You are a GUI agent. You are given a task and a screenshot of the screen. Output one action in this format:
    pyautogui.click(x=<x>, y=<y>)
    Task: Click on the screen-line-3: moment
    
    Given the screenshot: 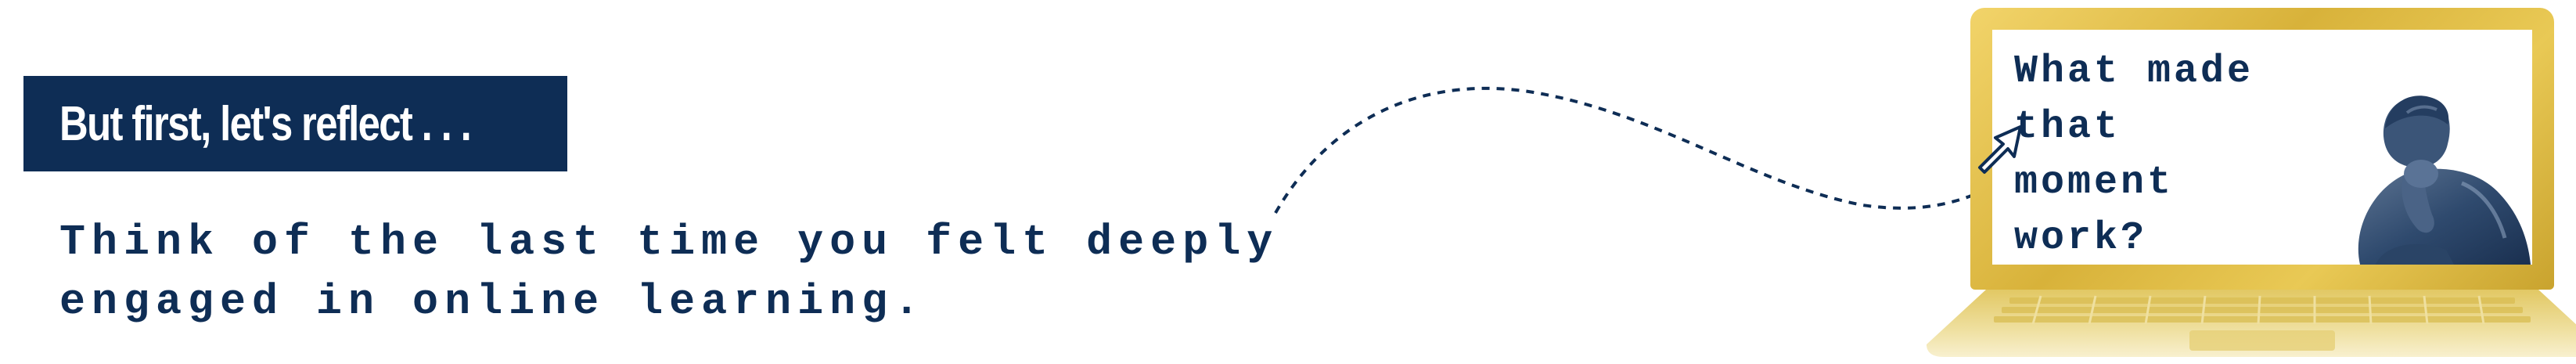 What is the action you would take?
    pyautogui.click(x=2095, y=182)
    